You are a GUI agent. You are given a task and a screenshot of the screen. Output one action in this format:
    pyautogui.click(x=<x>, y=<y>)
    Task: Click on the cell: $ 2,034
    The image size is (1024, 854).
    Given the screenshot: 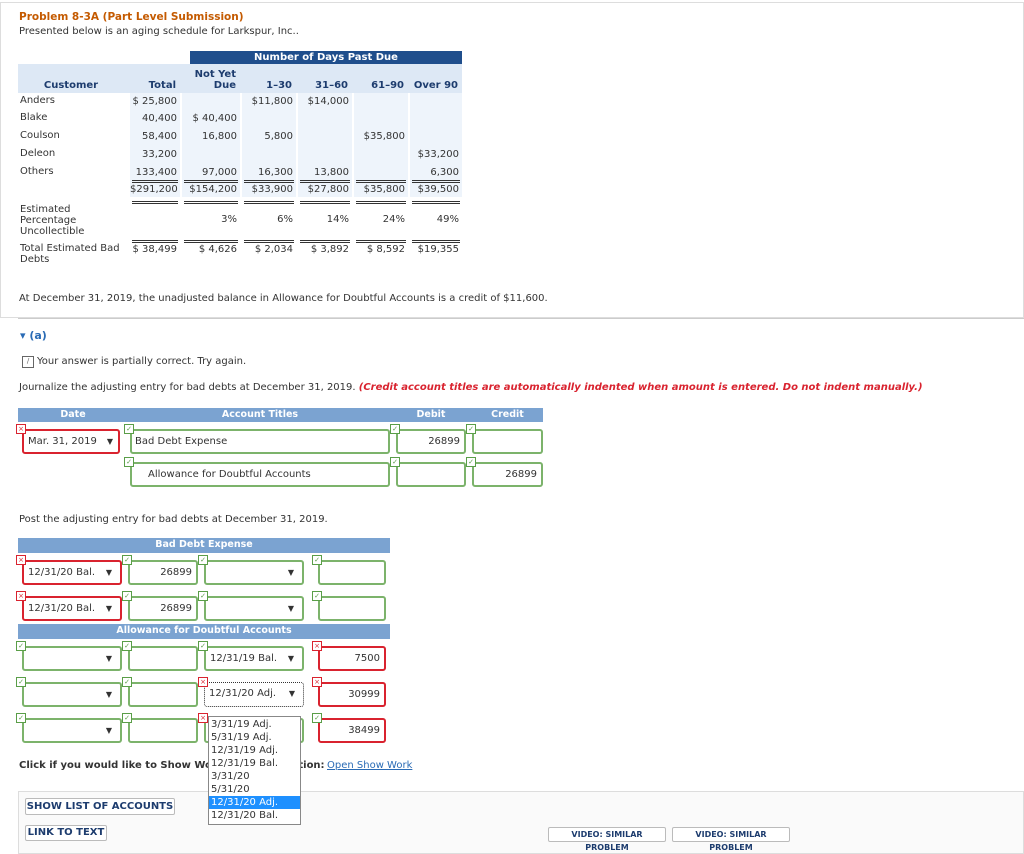 What is the action you would take?
    pyautogui.click(x=273, y=249)
    